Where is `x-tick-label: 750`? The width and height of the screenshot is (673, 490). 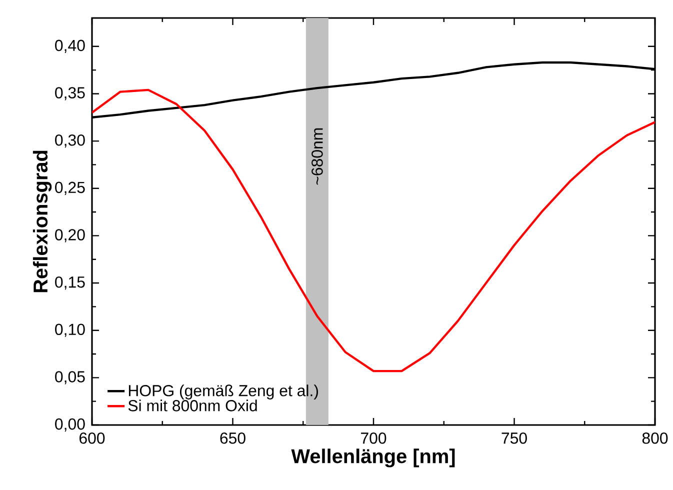
x-tick-label: 750 is located at coordinates (514, 438).